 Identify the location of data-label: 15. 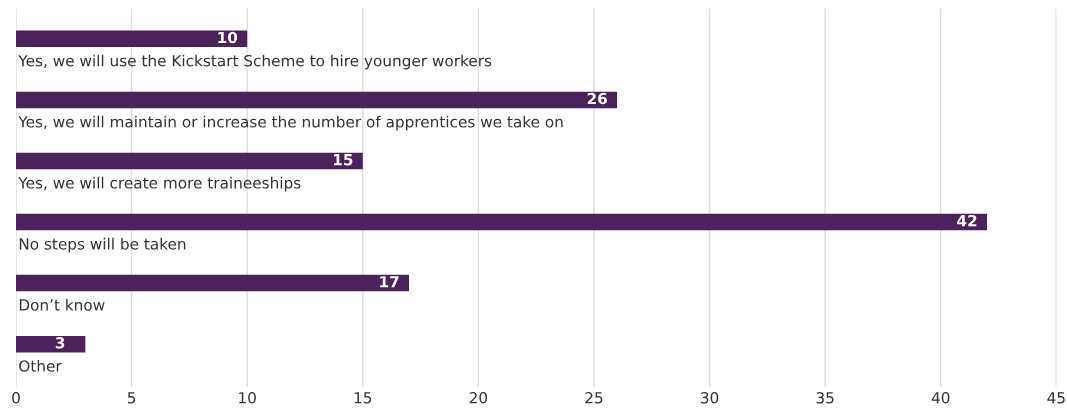
(343, 160).